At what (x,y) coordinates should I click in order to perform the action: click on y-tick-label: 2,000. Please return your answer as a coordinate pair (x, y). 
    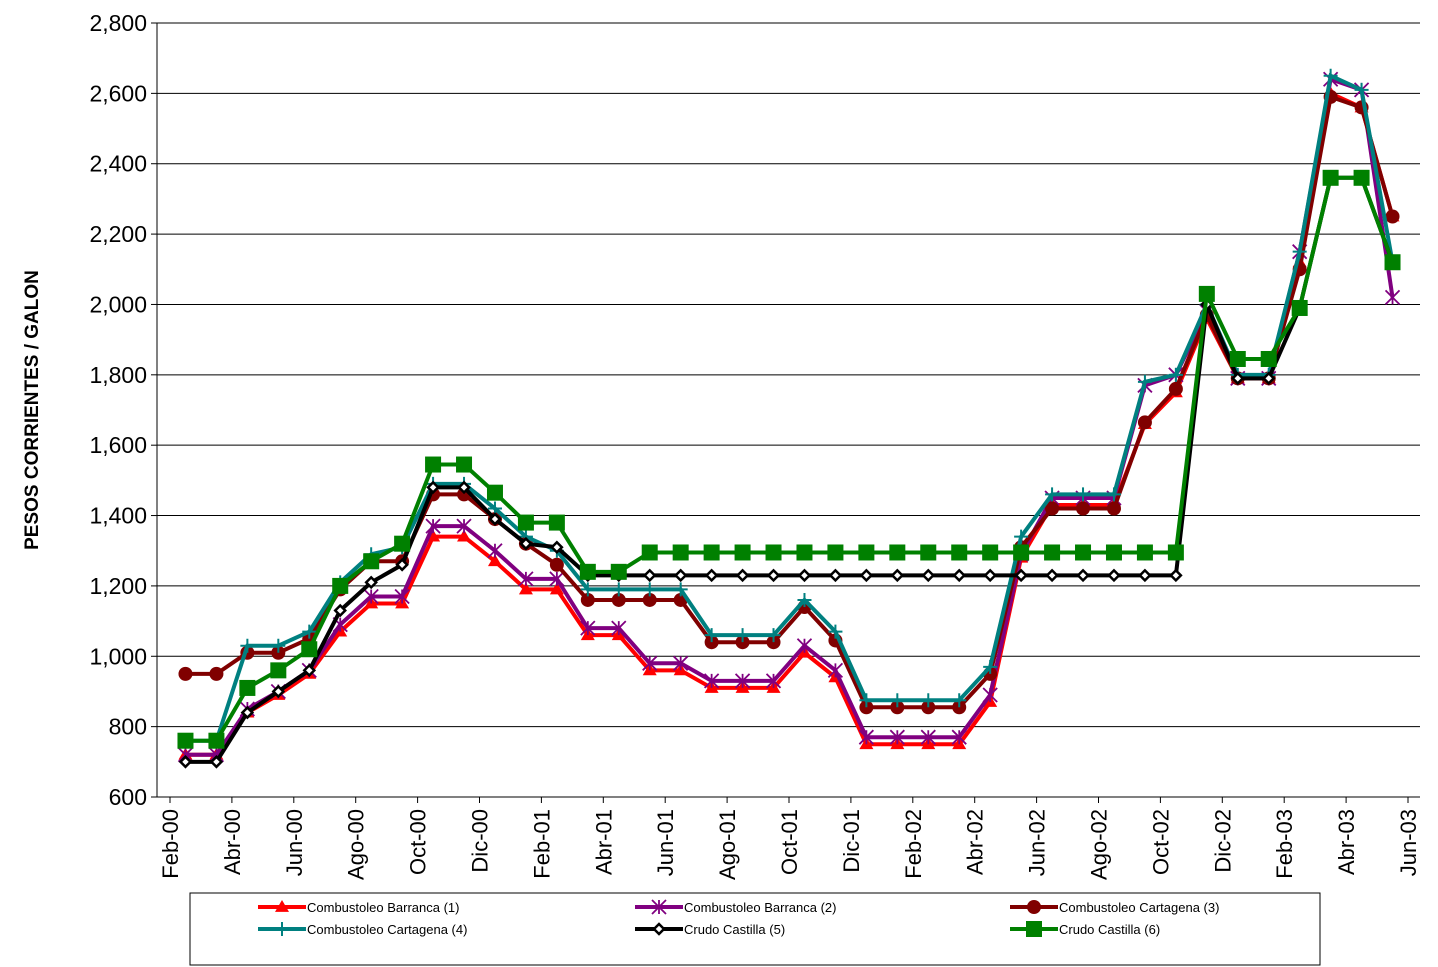
    Looking at the image, I should click on (118, 304).